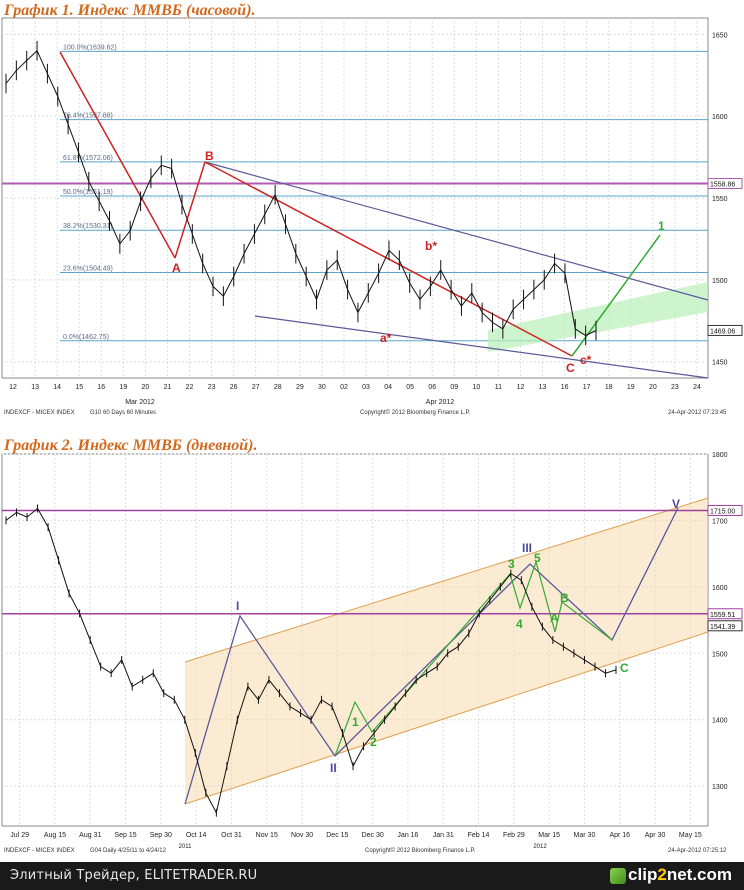 The image size is (744, 890). I want to click on wave-label: a*, so click(386, 338).